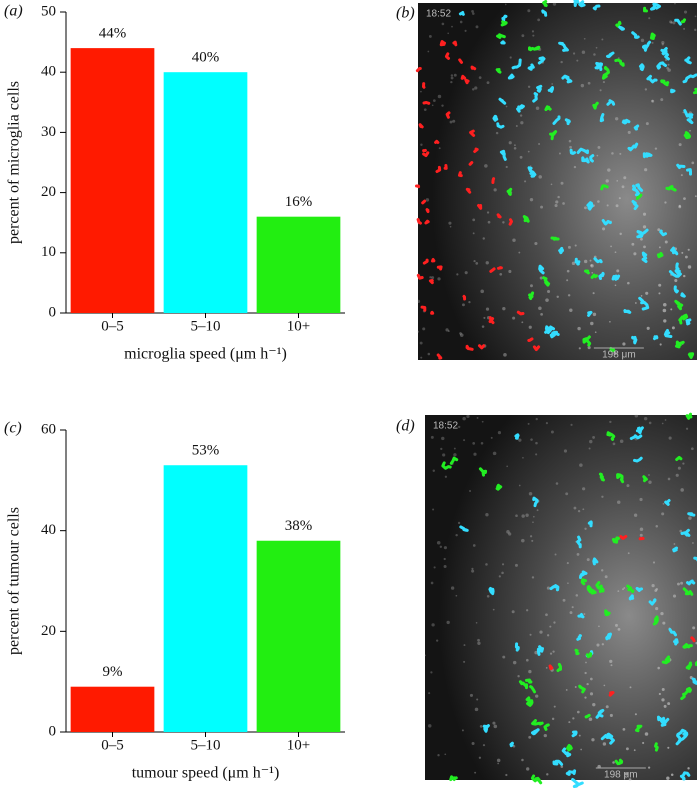 This screenshot has height=789, width=697. What do you see at coordinates (112, 745) in the screenshot?
I see `x-tick-label: 0–5` at bounding box center [112, 745].